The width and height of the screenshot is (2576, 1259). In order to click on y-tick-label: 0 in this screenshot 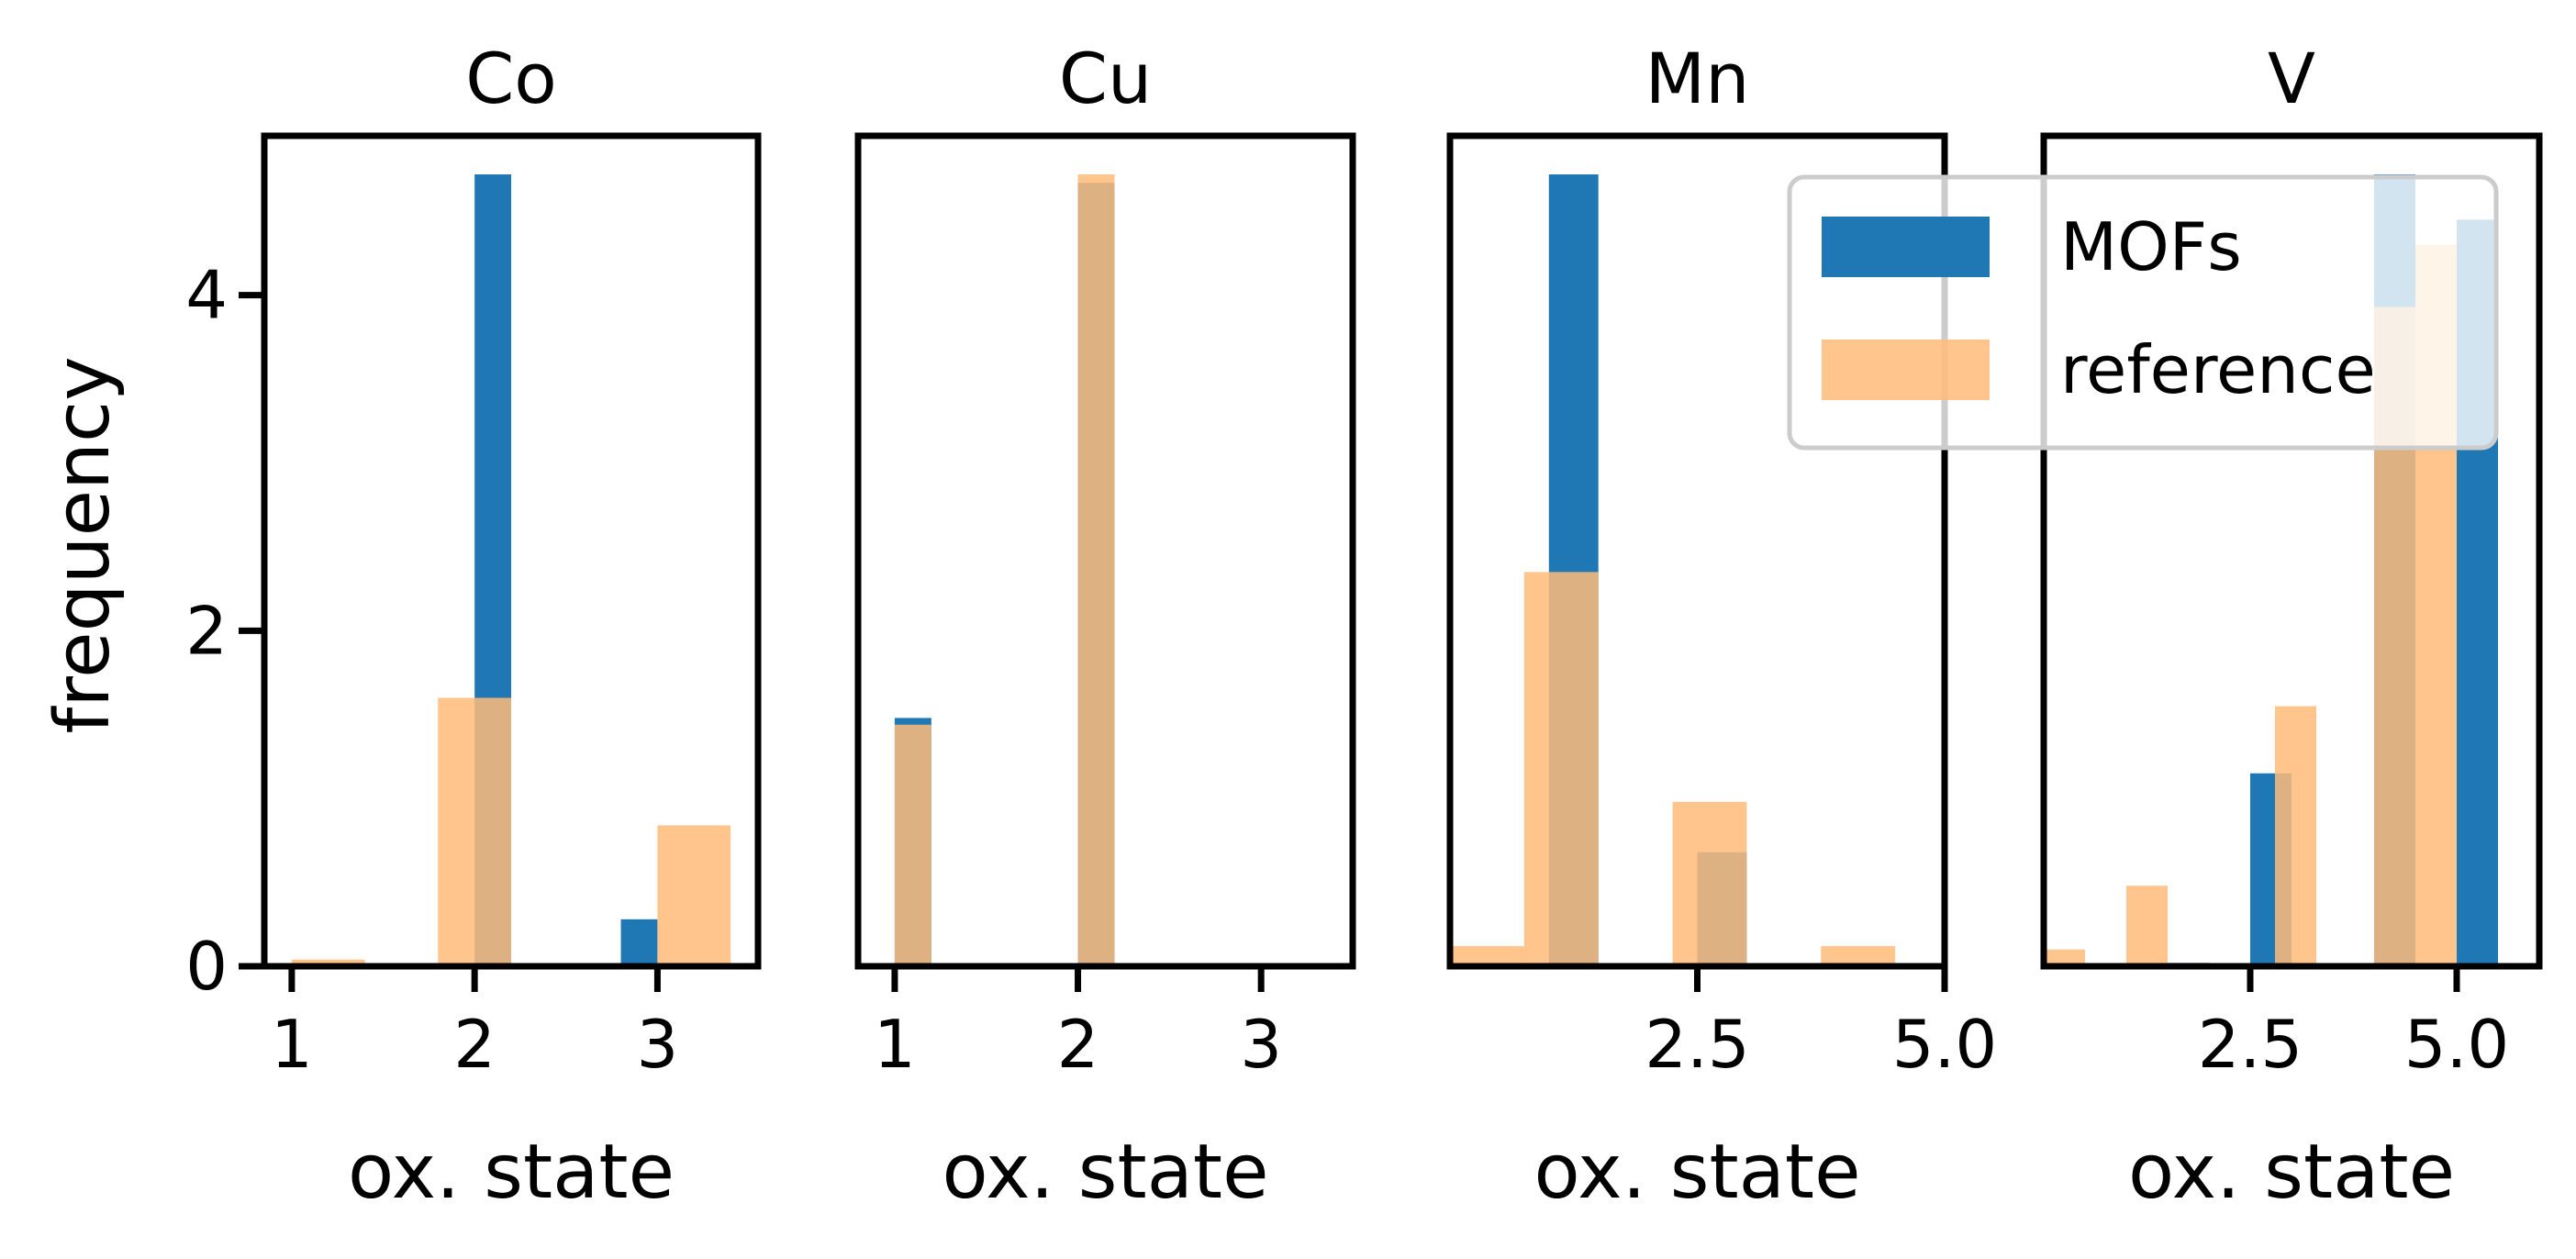, I will do `click(206, 966)`.